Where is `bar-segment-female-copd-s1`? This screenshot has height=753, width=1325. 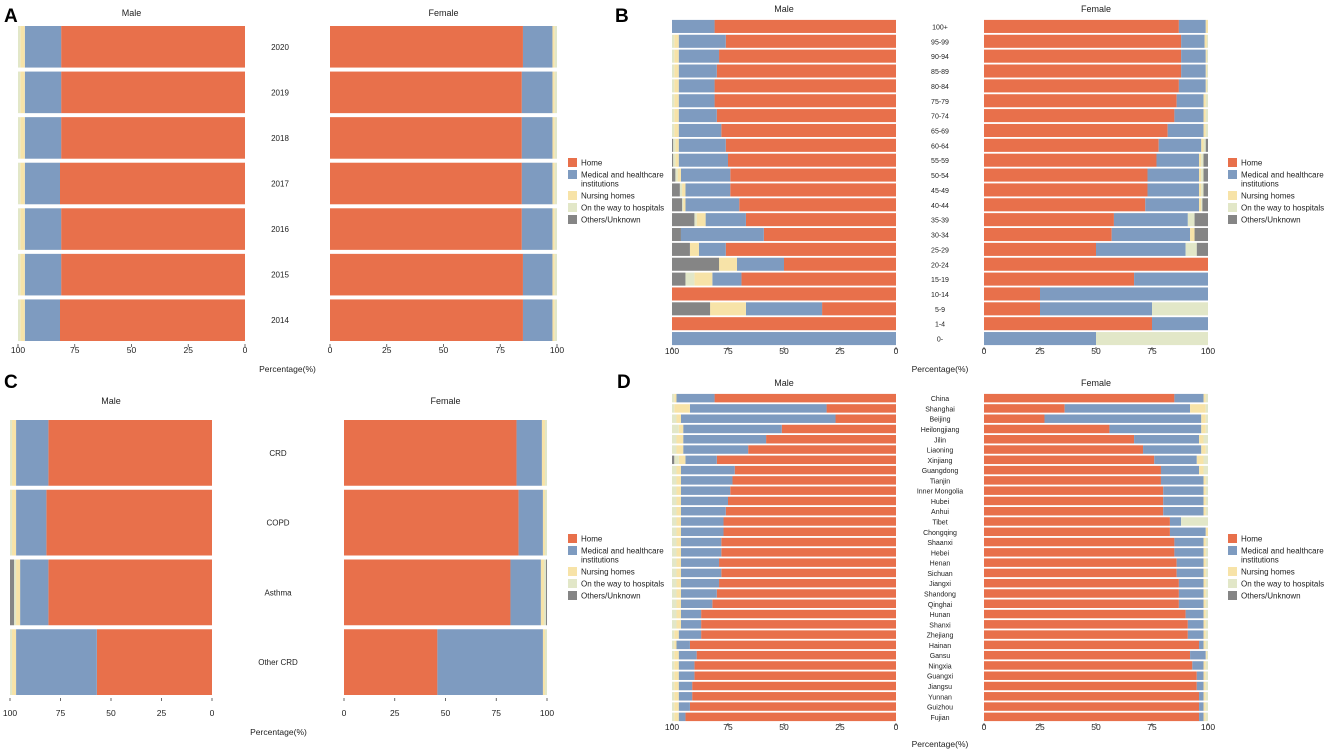
bar-segment-female-copd-s1 is located at coordinates (530, 522).